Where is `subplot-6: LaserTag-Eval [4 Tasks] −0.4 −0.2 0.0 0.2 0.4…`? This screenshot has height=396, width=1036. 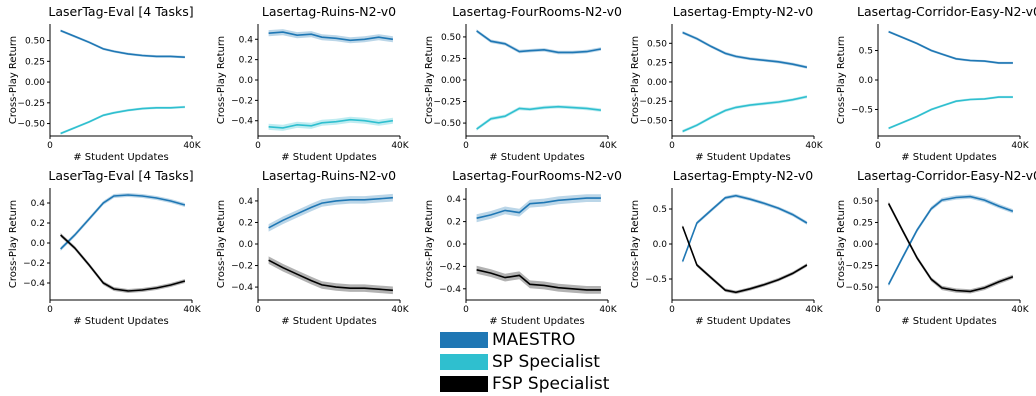
subplot-6: LaserTag-Eval [4 Tasks] −0.4 −0.2 0.0 0.2 0.4… is located at coordinates (105, 247).